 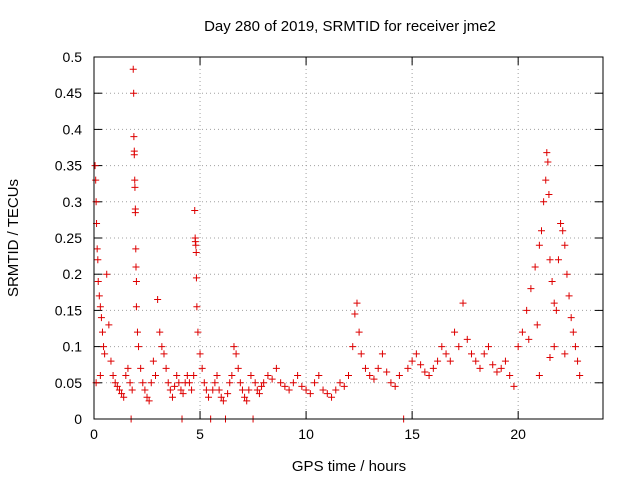 What do you see at coordinates (73, 202) in the screenshot?
I see `y-tick-label: 0.3` at bounding box center [73, 202].